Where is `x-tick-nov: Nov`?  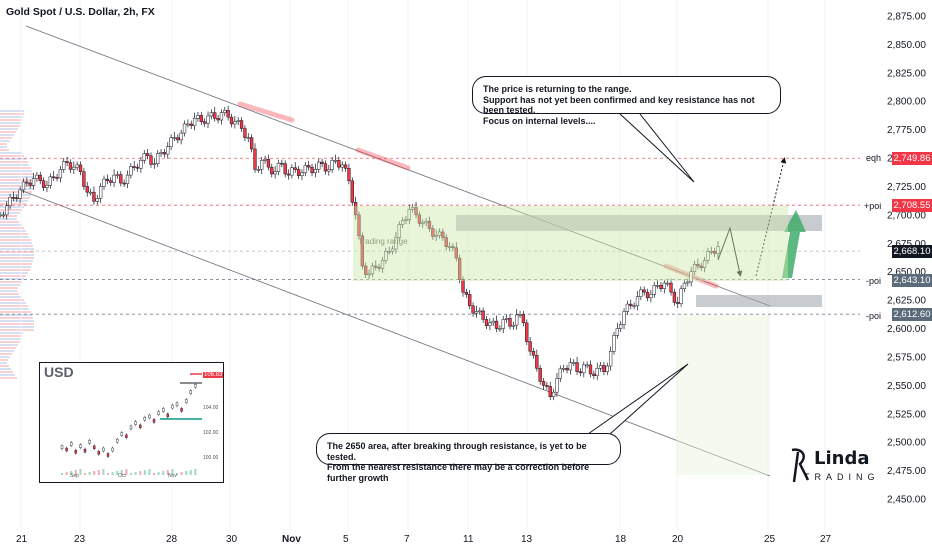 x-tick-nov: Nov is located at coordinates (291, 539).